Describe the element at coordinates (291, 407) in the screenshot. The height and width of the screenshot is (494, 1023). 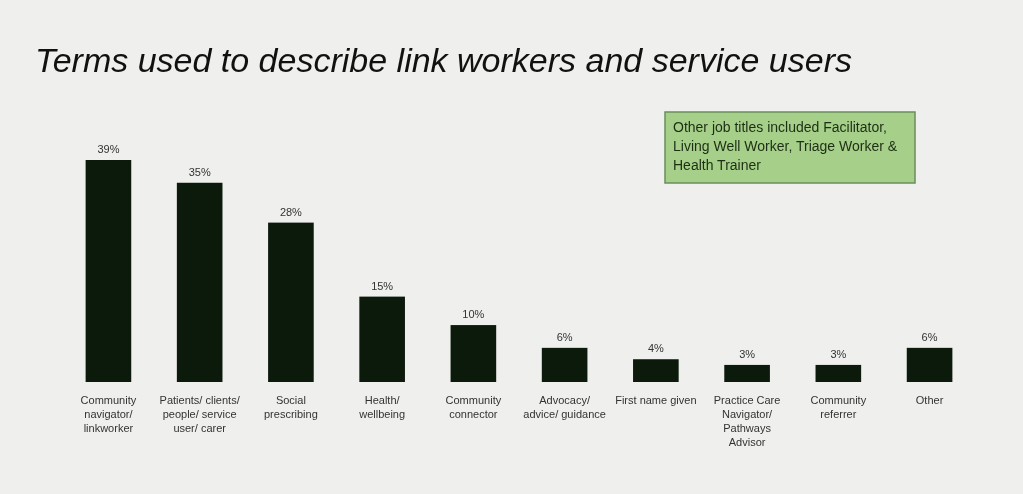
I see `x-tick-label: Social prescribing` at that location.